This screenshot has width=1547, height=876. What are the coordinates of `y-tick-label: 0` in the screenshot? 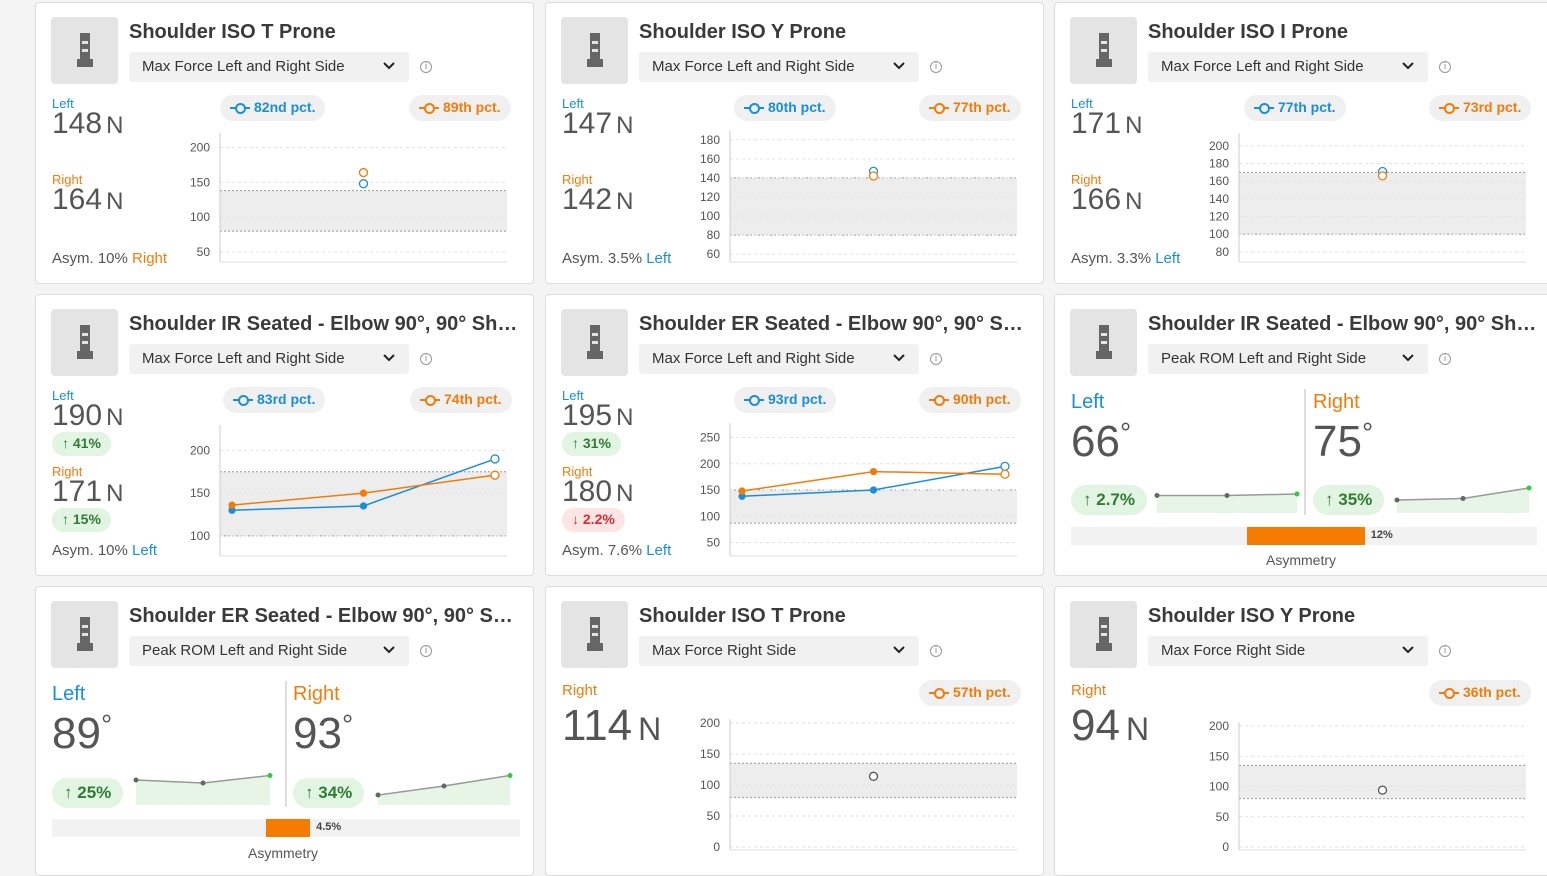 It's located at (1225, 847).